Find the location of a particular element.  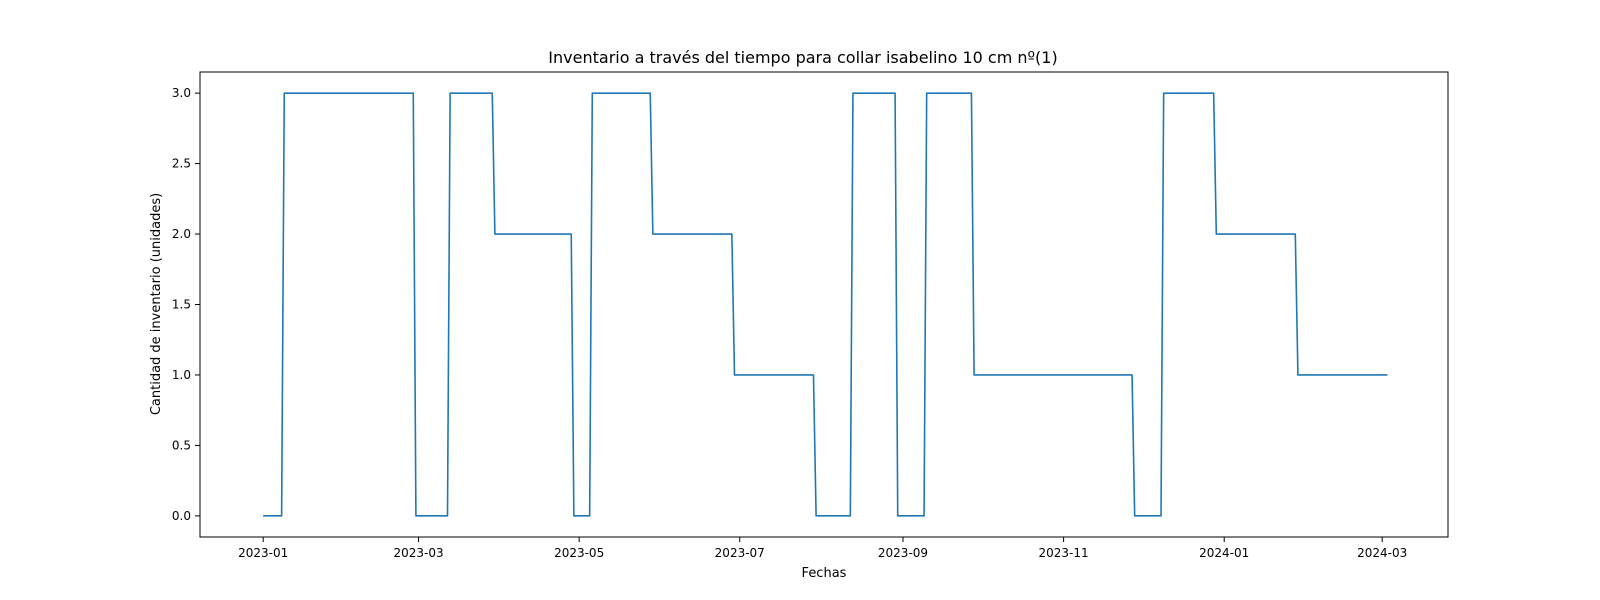

y-axis-title: Cantidad de inventario (unidades) is located at coordinates (156, 304).